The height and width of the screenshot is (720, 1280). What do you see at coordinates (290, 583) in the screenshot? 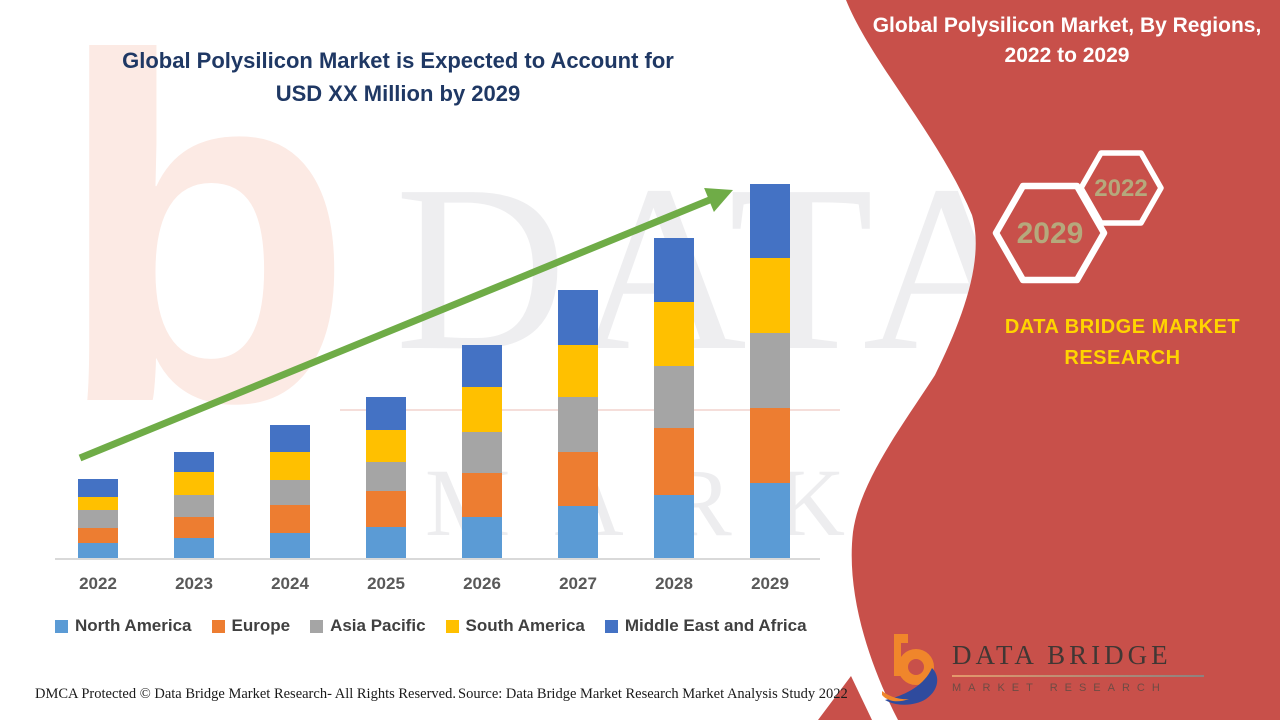
I see `x-axis-label: 2024` at bounding box center [290, 583].